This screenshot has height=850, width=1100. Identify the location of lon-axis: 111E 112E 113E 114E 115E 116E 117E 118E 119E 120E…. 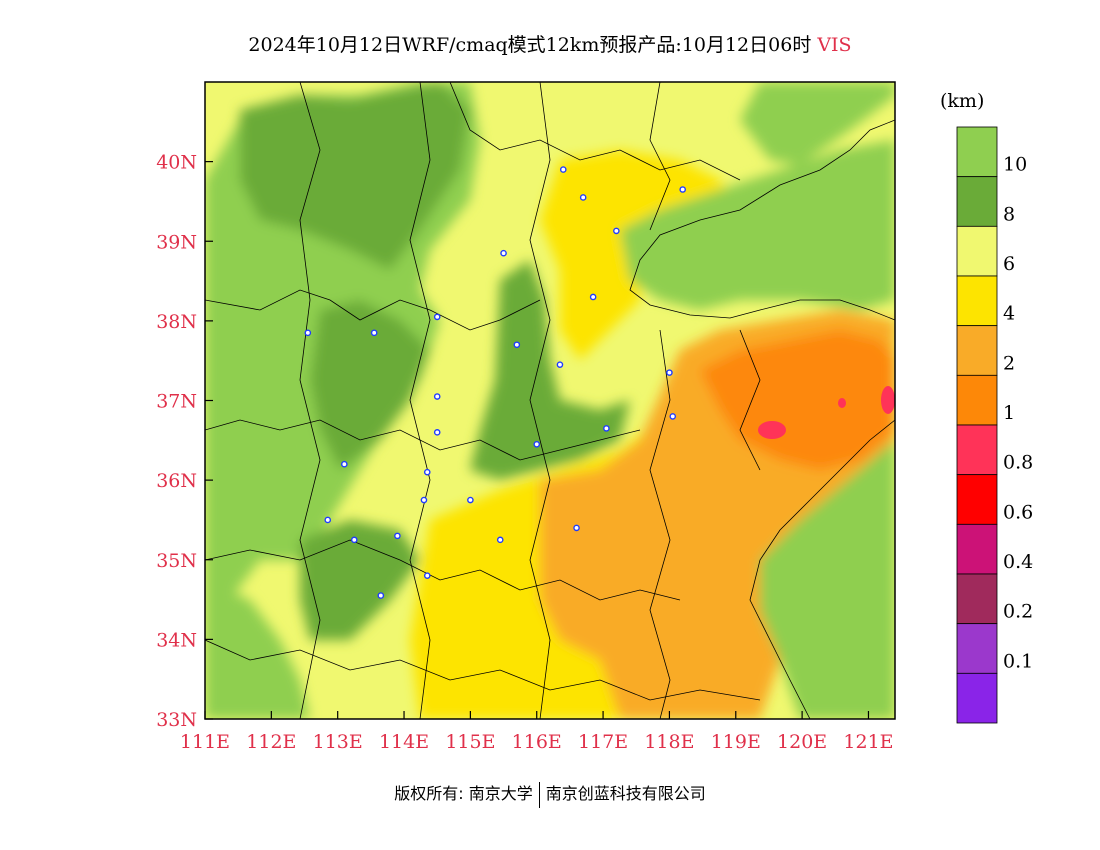
(537, 732).